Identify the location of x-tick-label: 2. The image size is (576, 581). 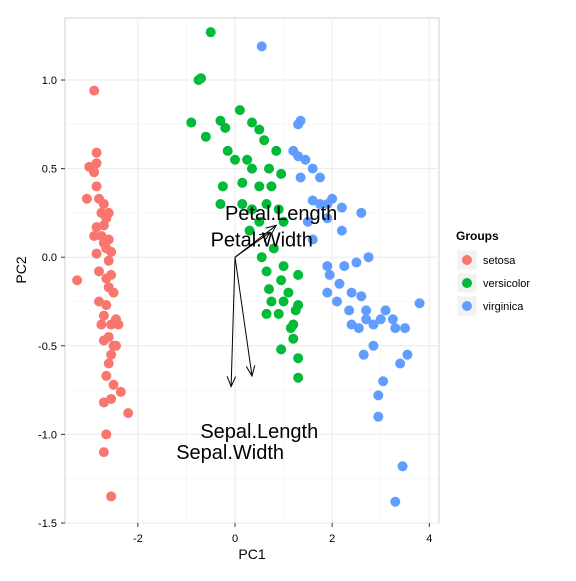
(332, 539).